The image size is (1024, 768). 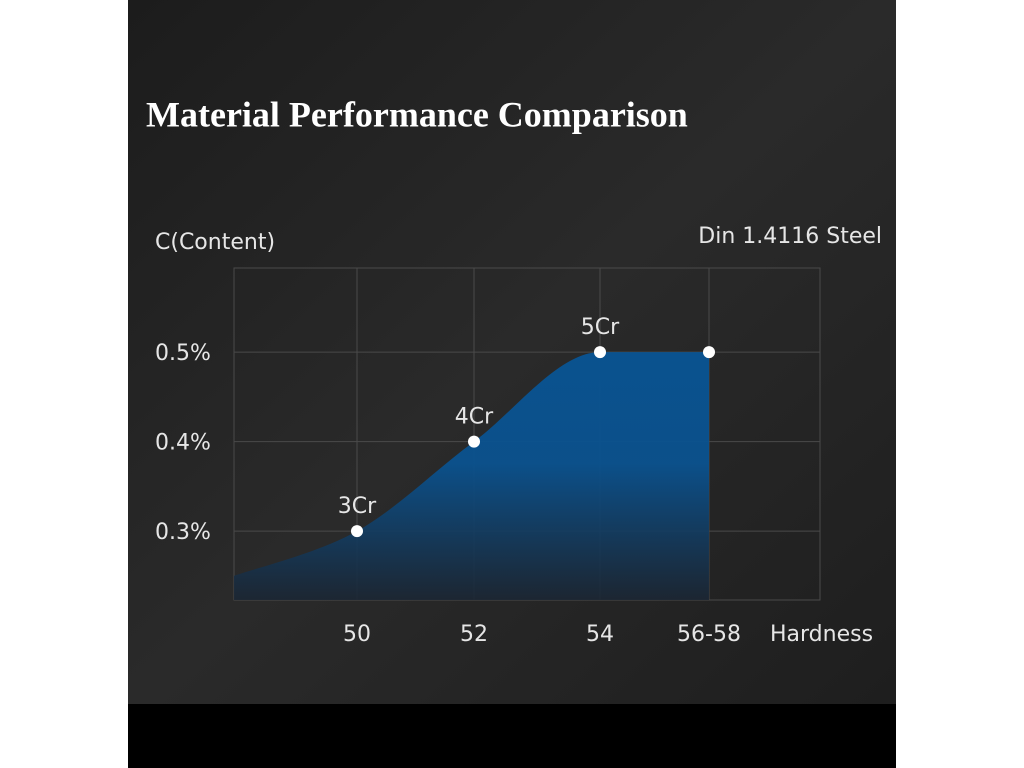 What do you see at coordinates (183, 532) in the screenshot?
I see `y-tick-label: 0.3%` at bounding box center [183, 532].